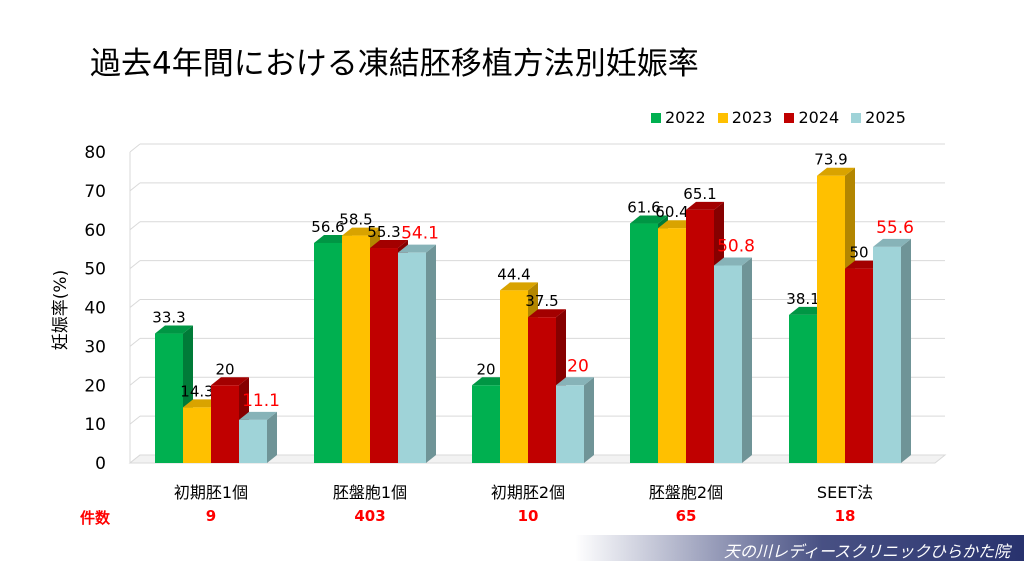 The height and width of the screenshot is (576, 1024). I want to click on data-label-2022-3: 61.6, so click(643, 208).